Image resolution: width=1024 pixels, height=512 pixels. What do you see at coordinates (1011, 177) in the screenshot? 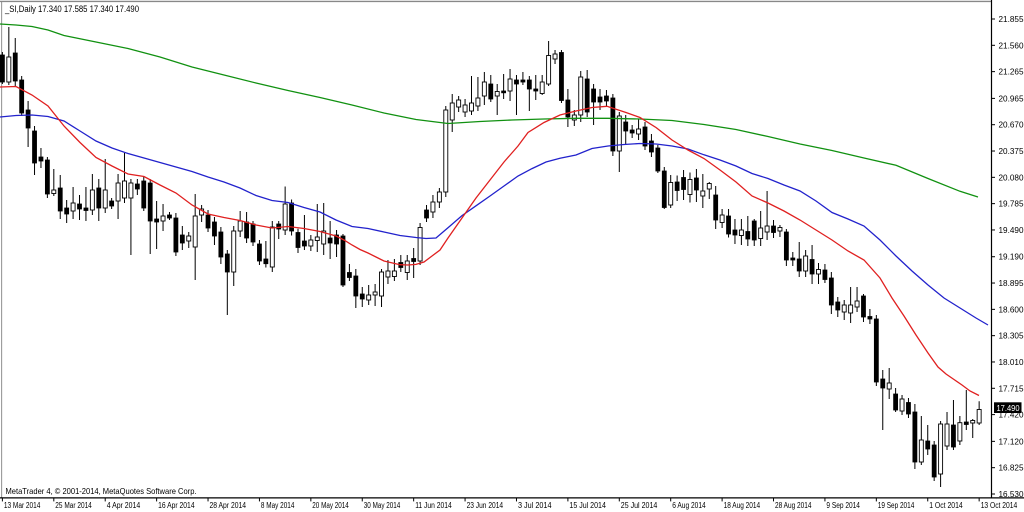
I see `svg-text: 20.080` at bounding box center [1011, 177].